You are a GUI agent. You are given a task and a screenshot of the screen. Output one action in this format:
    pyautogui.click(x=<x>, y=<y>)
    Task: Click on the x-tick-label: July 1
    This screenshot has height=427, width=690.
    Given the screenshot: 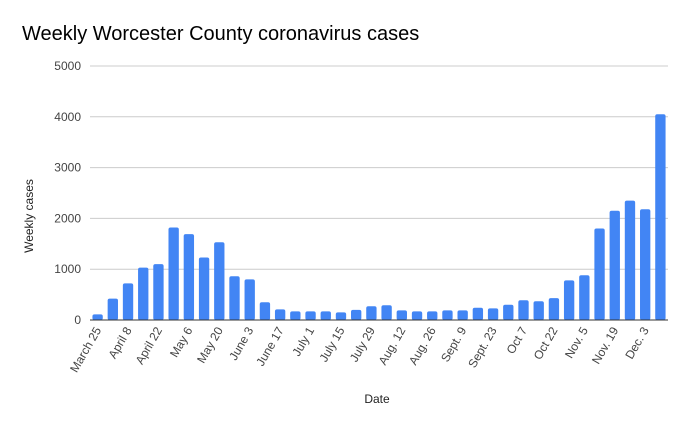 What is the action you would take?
    pyautogui.click(x=303, y=341)
    